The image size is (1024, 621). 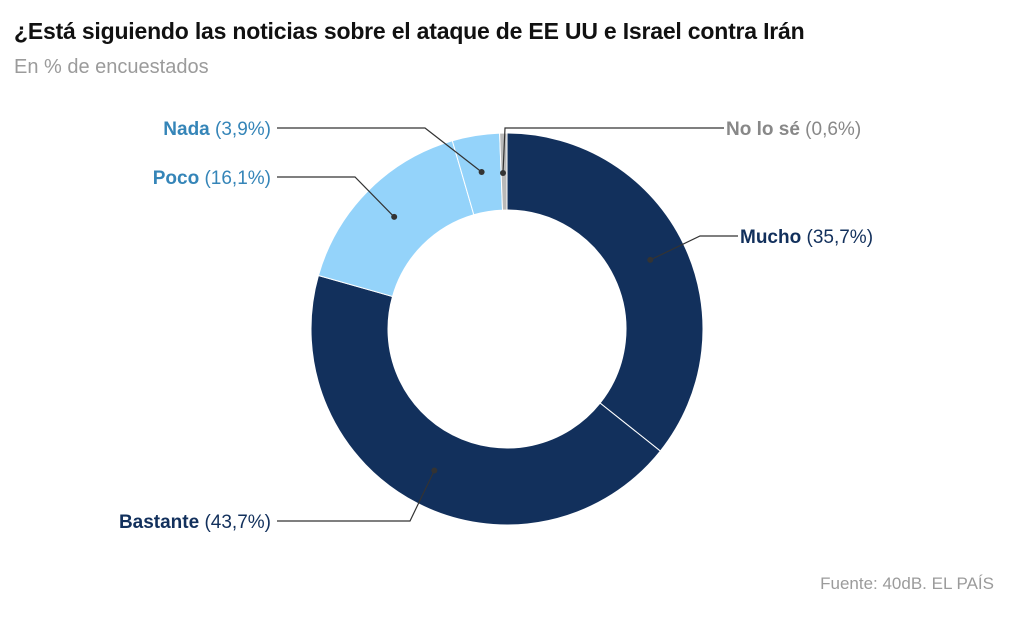 What do you see at coordinates (605, 292) in the screenshot?
I see `slice-mucho` at bounding box center [605, 292].